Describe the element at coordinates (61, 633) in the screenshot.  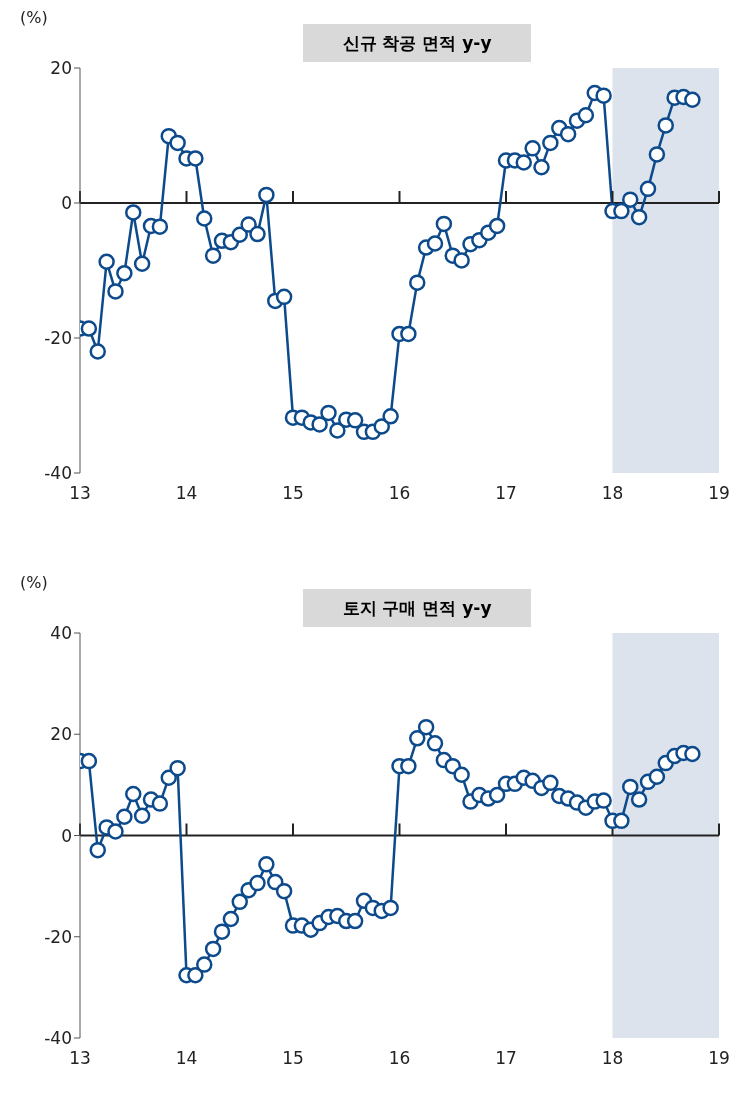
I see `y-tick-label: 40` at that location.